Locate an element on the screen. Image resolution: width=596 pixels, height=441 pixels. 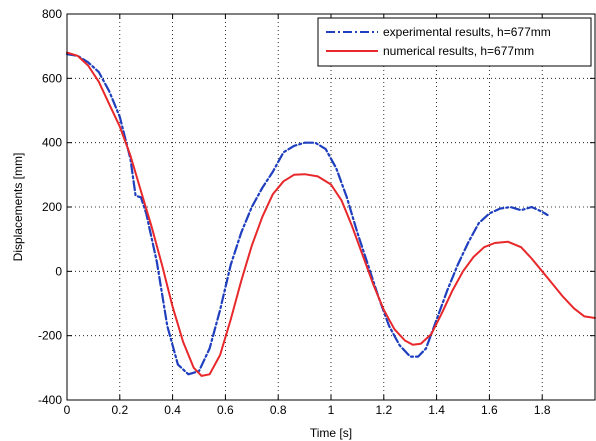
y-tick-label: -400 is located at coordinates (50, 400).